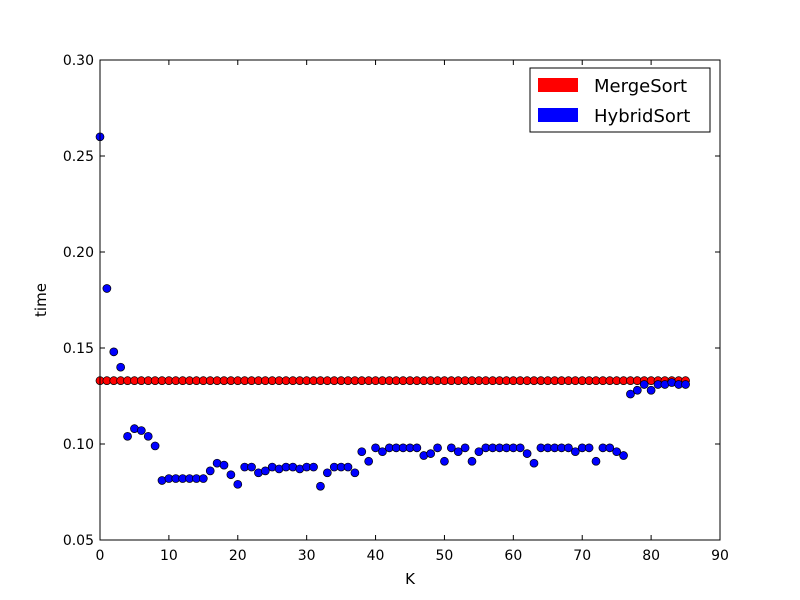 This screenshot has width=800, height=600. Describe the element at coordinates (376, 556) in the screenshot. I see `x-tick-label: 40` at that location.